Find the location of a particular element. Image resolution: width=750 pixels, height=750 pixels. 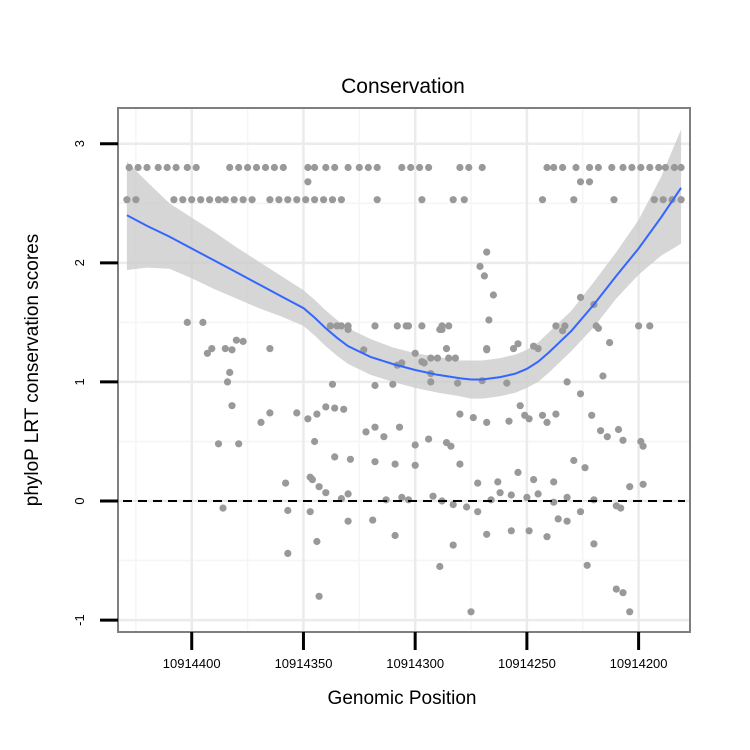

y-tick-label: -1 is located at coordinates (79, 620).